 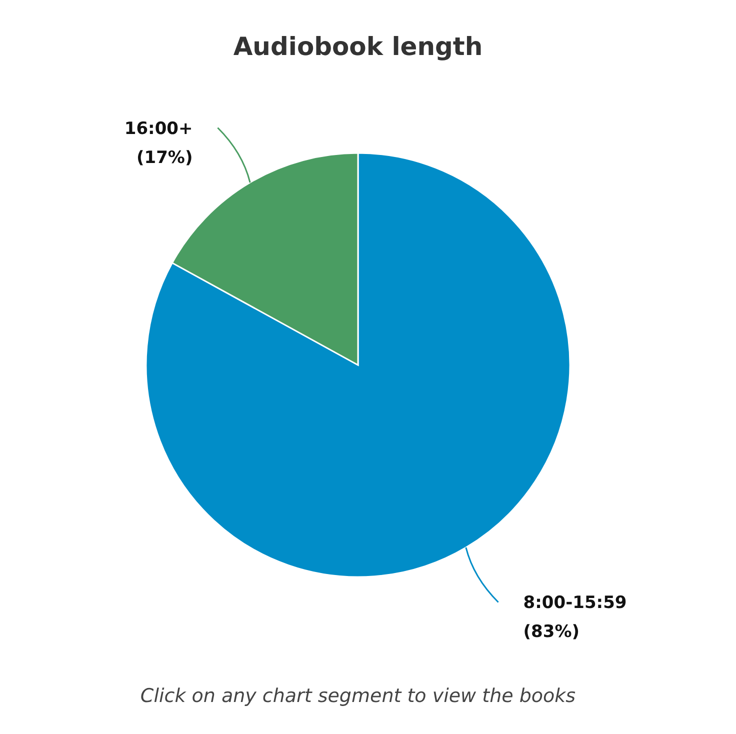 What do you see at coordinates (358, 696) in the screenshot?
I see `text: Click on any chart segment to view the books` at bounding box center [358, 696].